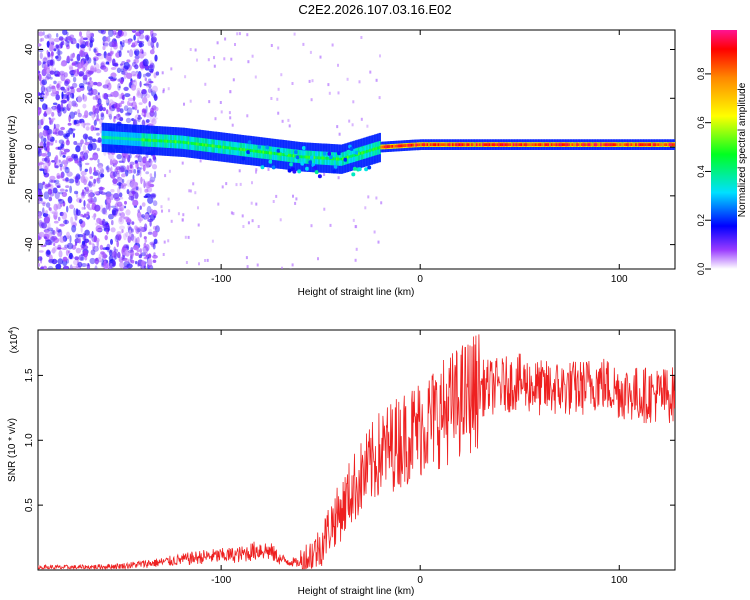 This screenshot has width=750, height=600. What do you see at coordinates (374, 9) in the screenshot?
I see `chart-title: C2E2.2026.107.03.16.E02` at bounding box center [374, 9].